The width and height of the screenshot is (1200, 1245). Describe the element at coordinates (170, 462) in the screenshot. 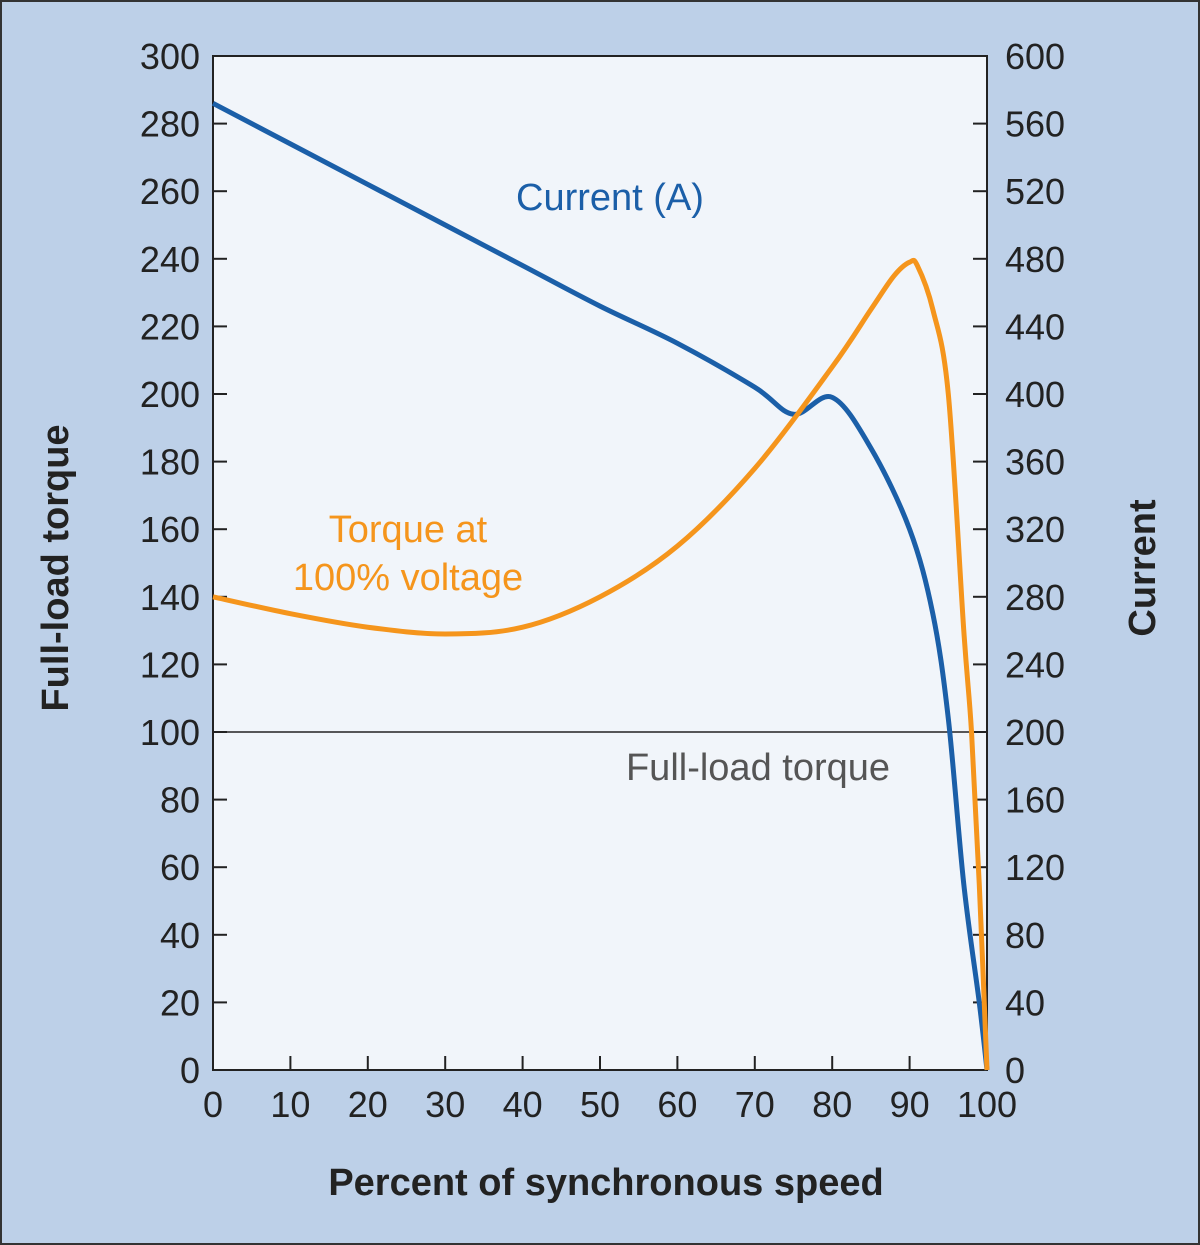

I see `y-tick-label: 180` at that location.